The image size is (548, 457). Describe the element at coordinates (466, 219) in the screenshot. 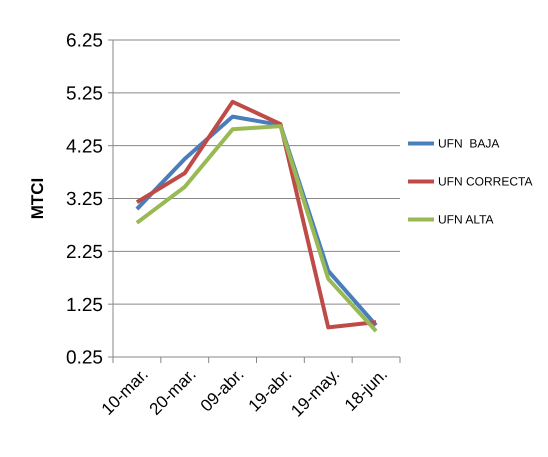

I see `legend-label: UFN ALTA` at that location.